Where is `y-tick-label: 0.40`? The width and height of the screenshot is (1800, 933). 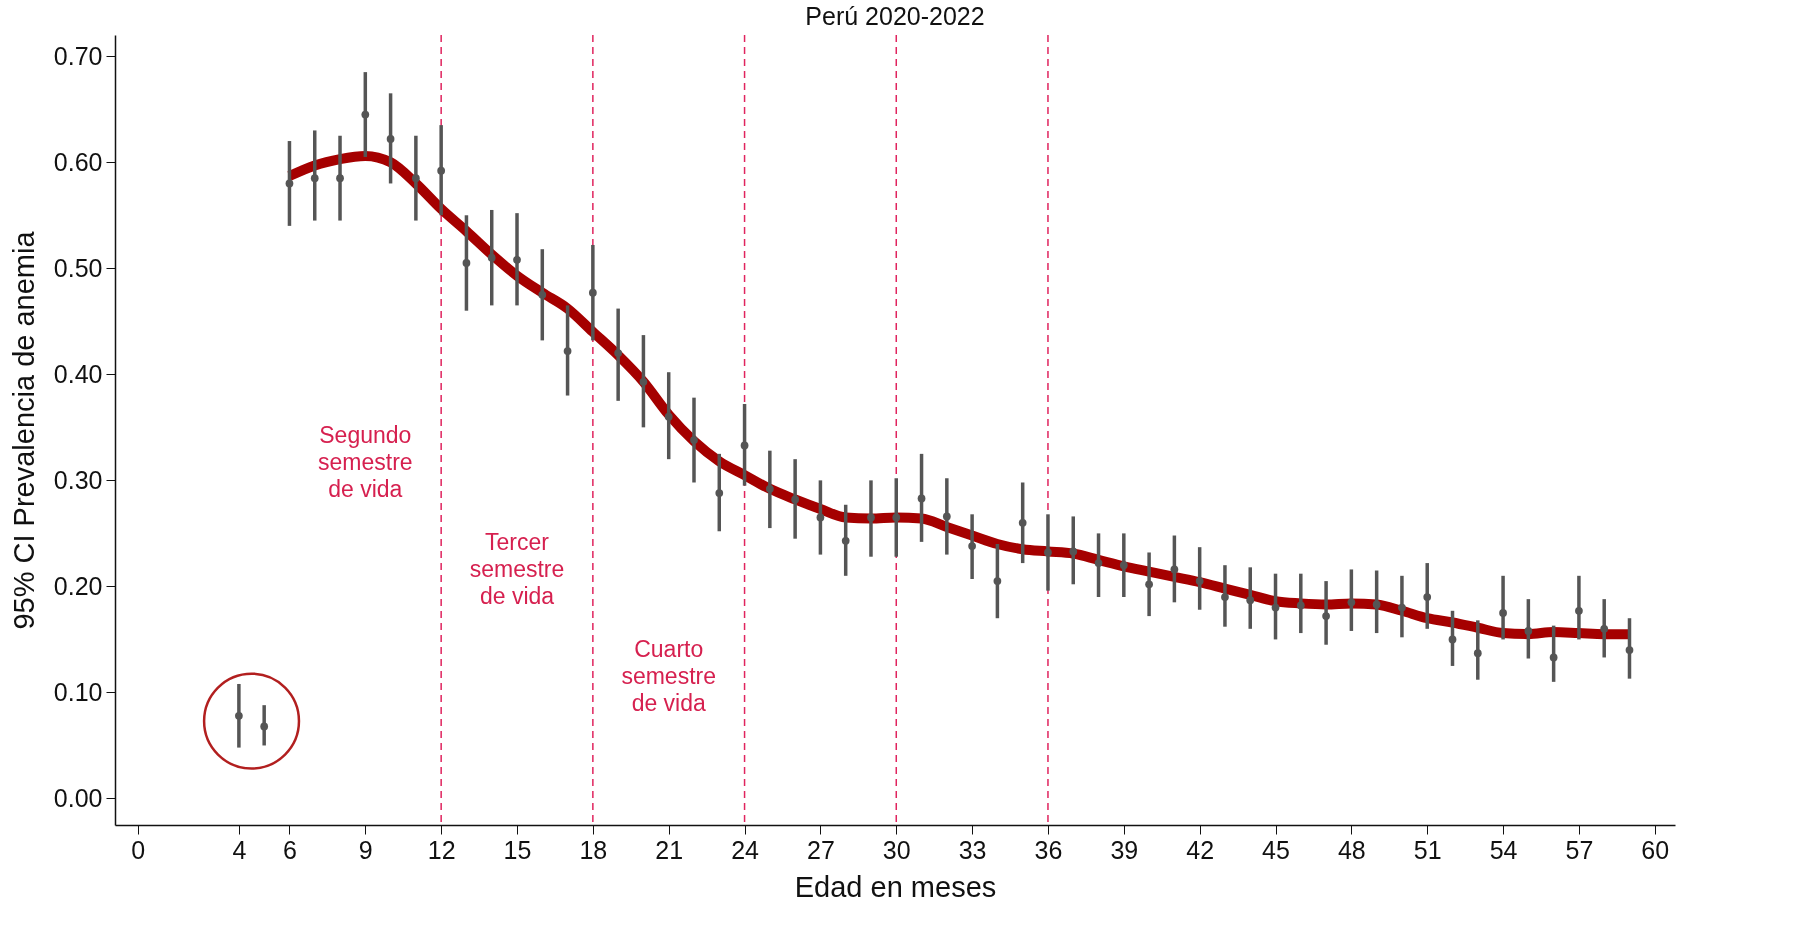 y-tick-label: 0.40 is located at coordinates (78, 373).